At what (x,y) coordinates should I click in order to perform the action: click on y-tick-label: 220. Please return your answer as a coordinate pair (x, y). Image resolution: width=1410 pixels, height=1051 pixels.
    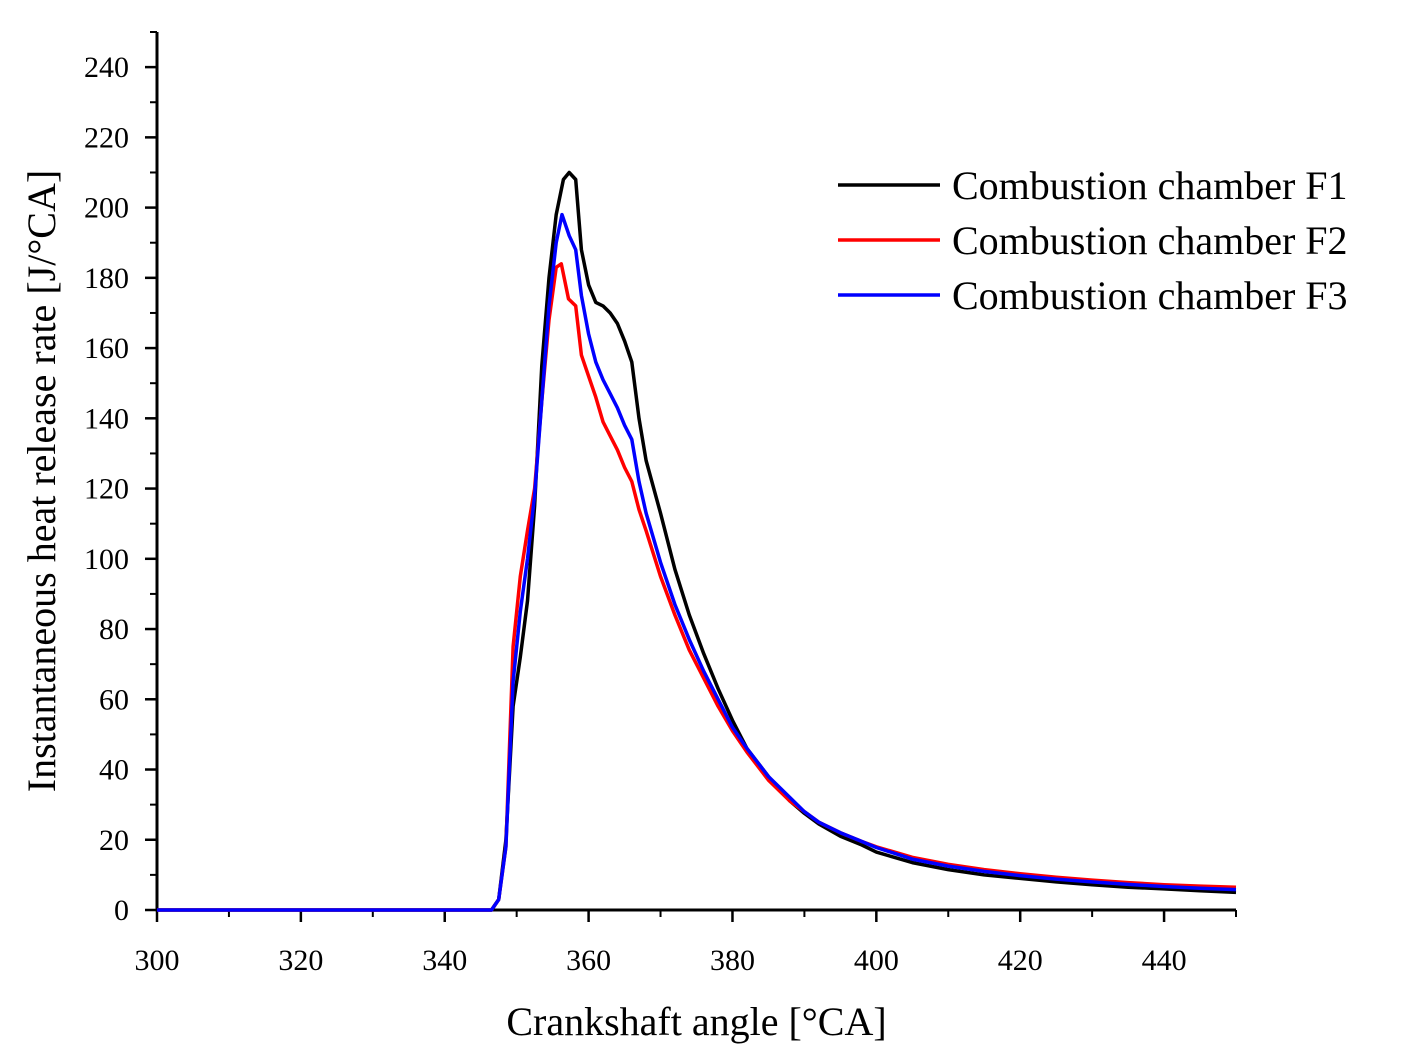
    Looking at the image, I should click on (106, 137).